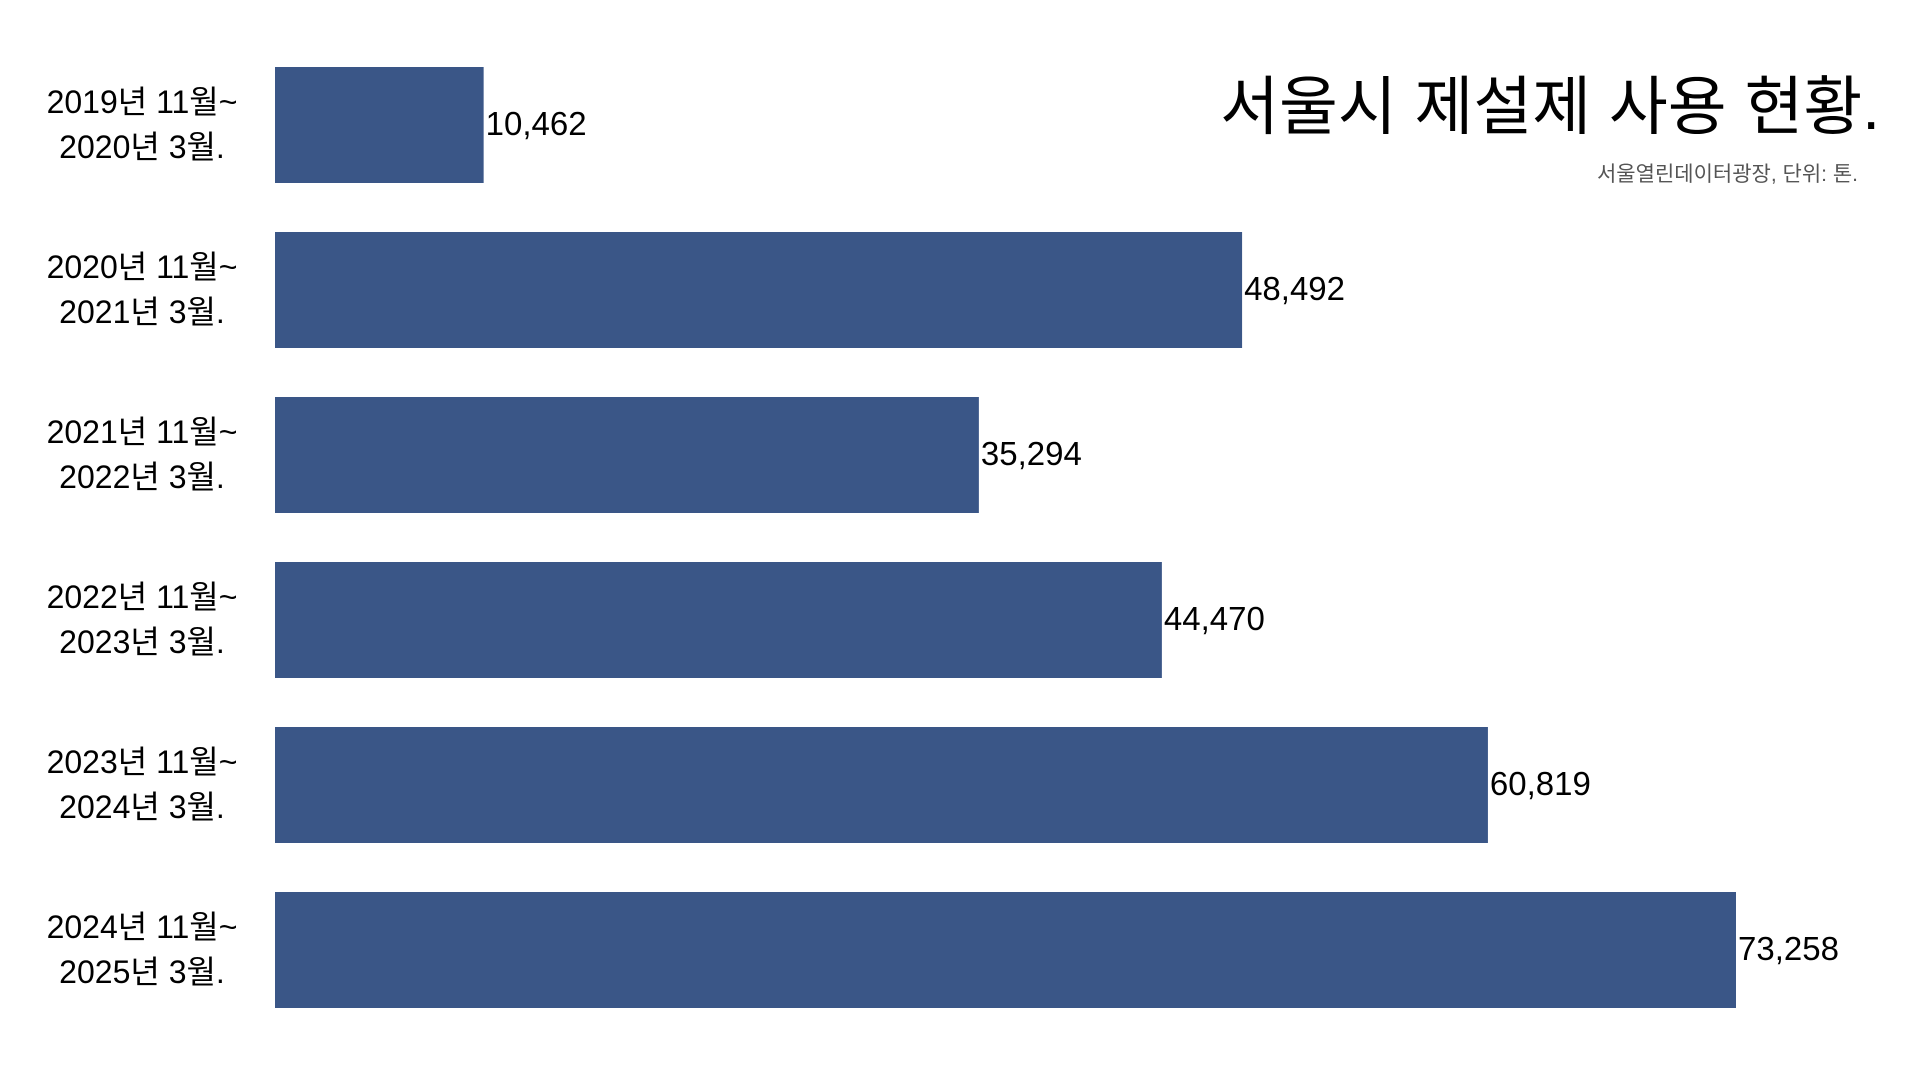 This screenshot has width=1920, height=1080. I want to click on value-label: 73,258, so click(1788, 948).